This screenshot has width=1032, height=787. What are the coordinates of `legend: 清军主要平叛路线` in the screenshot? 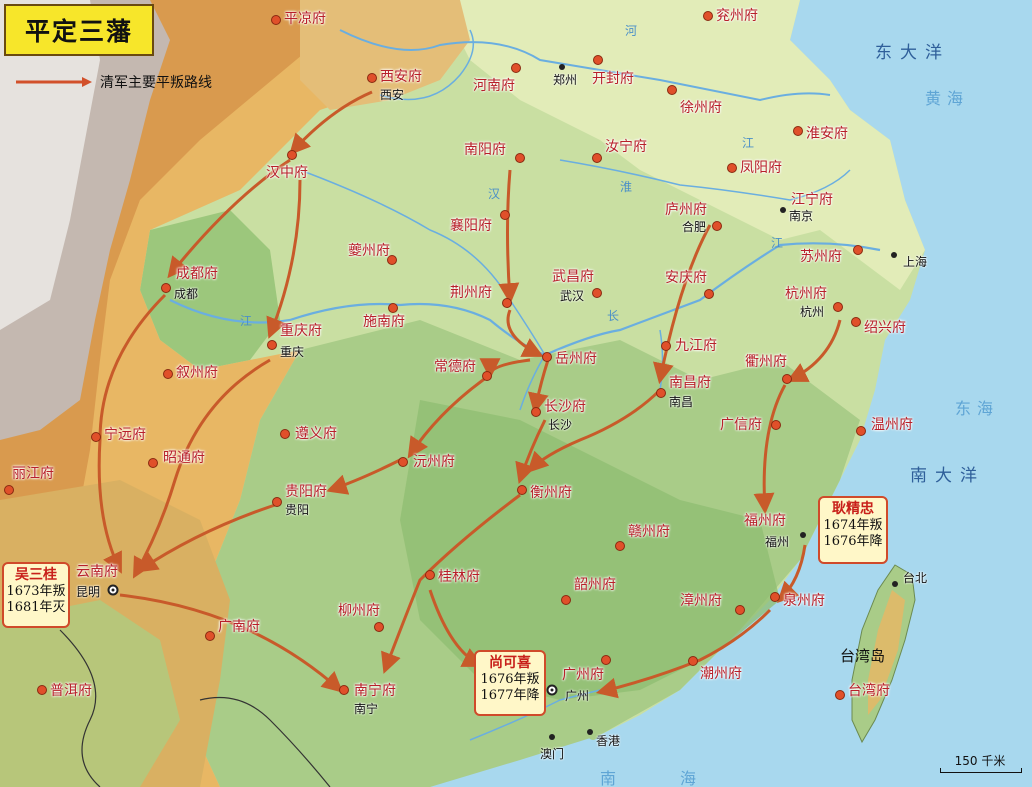 It's located at (113, 82).